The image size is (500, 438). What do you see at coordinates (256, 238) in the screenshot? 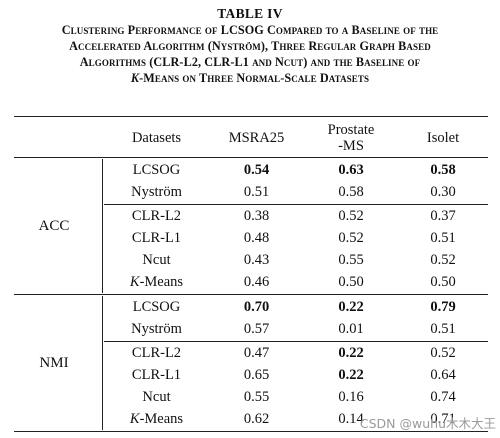
I see `value-cell: 0.48` at bounding box center [256, 238].